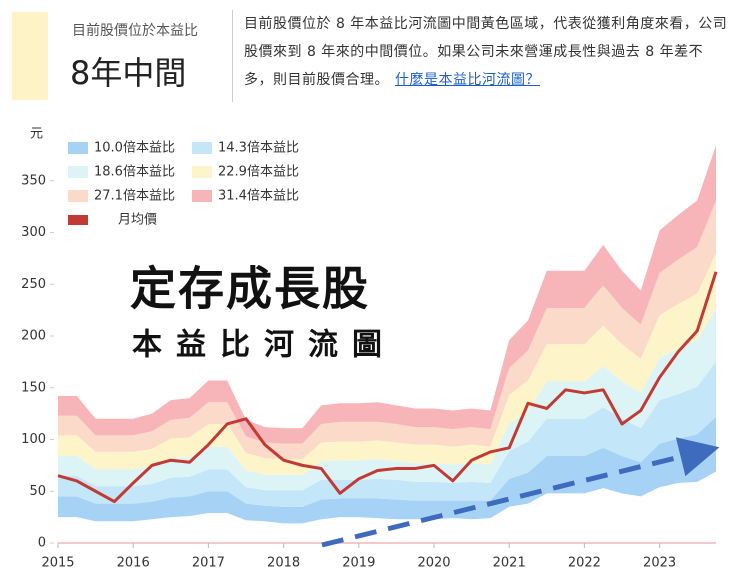  What do you see at coordinates (258, 196) in the screenshot?
I see `legend-label: 31.4倍本益比` at bounding box center [258, 196].